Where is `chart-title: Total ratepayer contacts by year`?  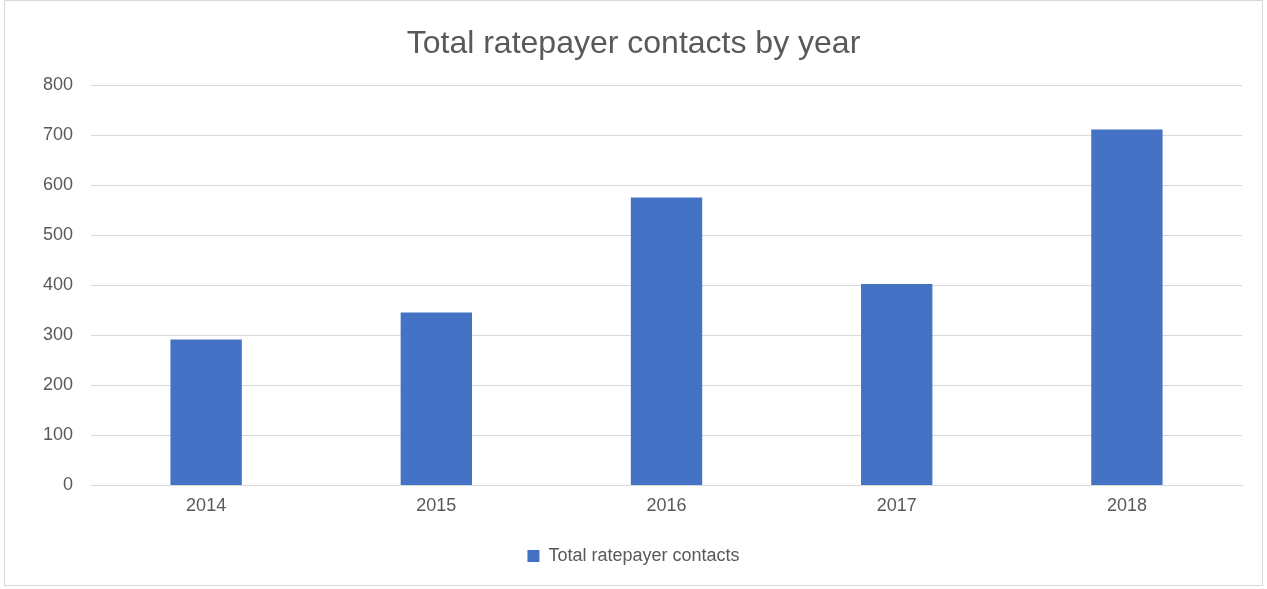 chart-title: Total ratepayer contacts by year is located at coordinates (633, 42).